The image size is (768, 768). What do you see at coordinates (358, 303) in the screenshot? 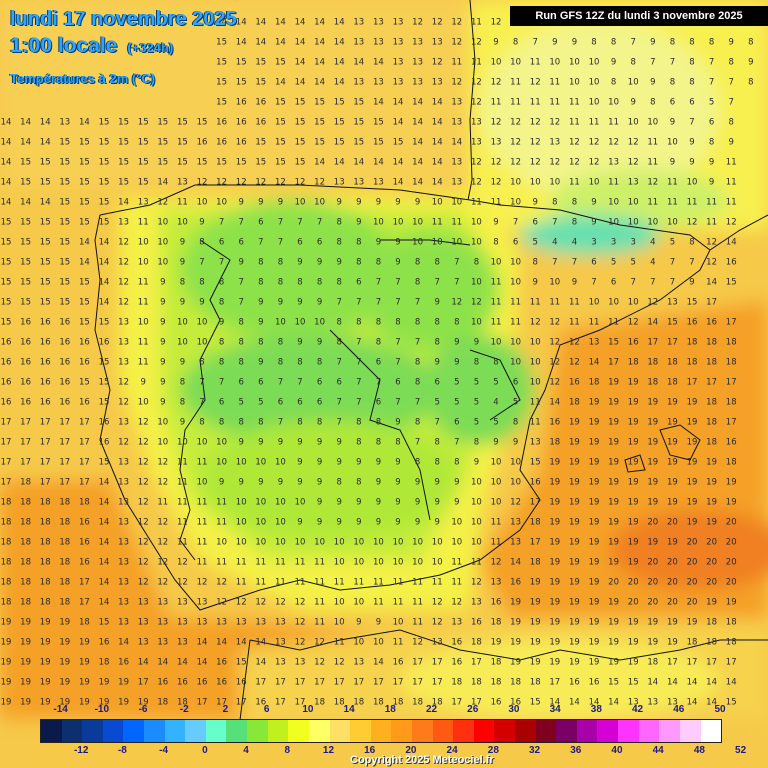
I see `grid-value: 7` at bounding box center [358, 303].